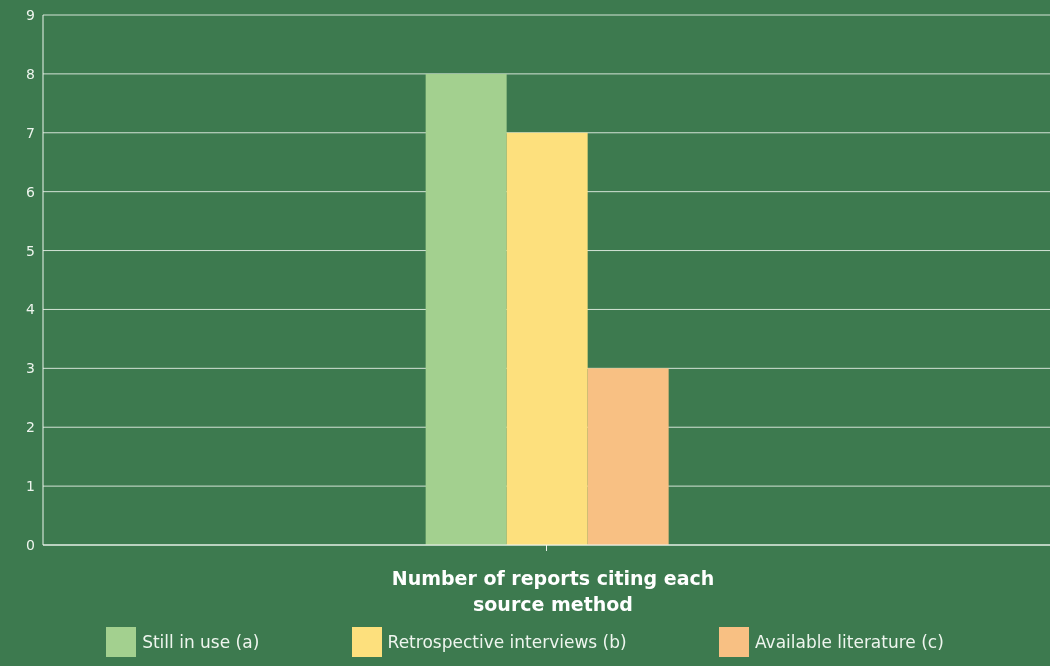 The image size is (1050, 666). Describe the element at coordinates (30, 132) in the screenshot. I see `y-tick-label: 7` at that location.